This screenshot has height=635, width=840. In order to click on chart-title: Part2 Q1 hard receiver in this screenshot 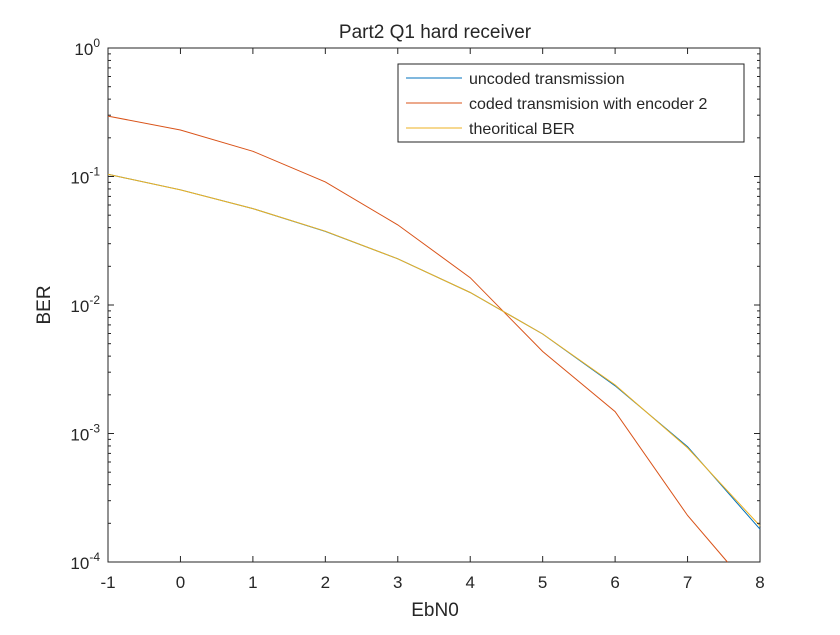, I will do `click(435, 32)`.